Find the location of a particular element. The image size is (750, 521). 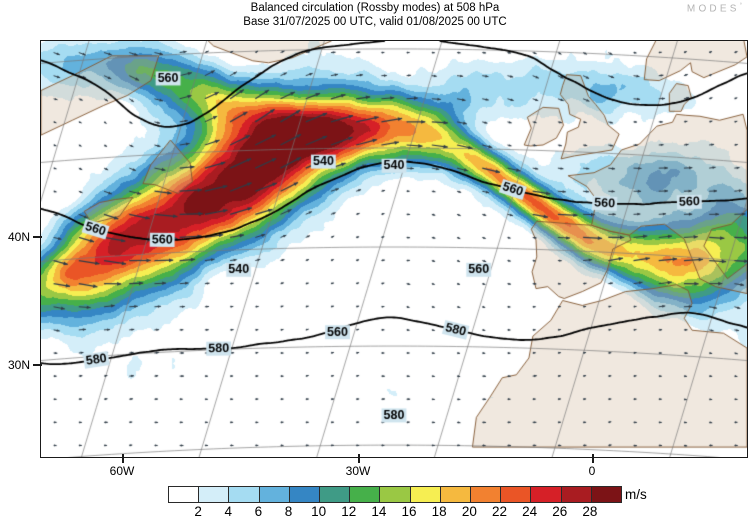

x-tick-30w is located at coordinates (359, 458).